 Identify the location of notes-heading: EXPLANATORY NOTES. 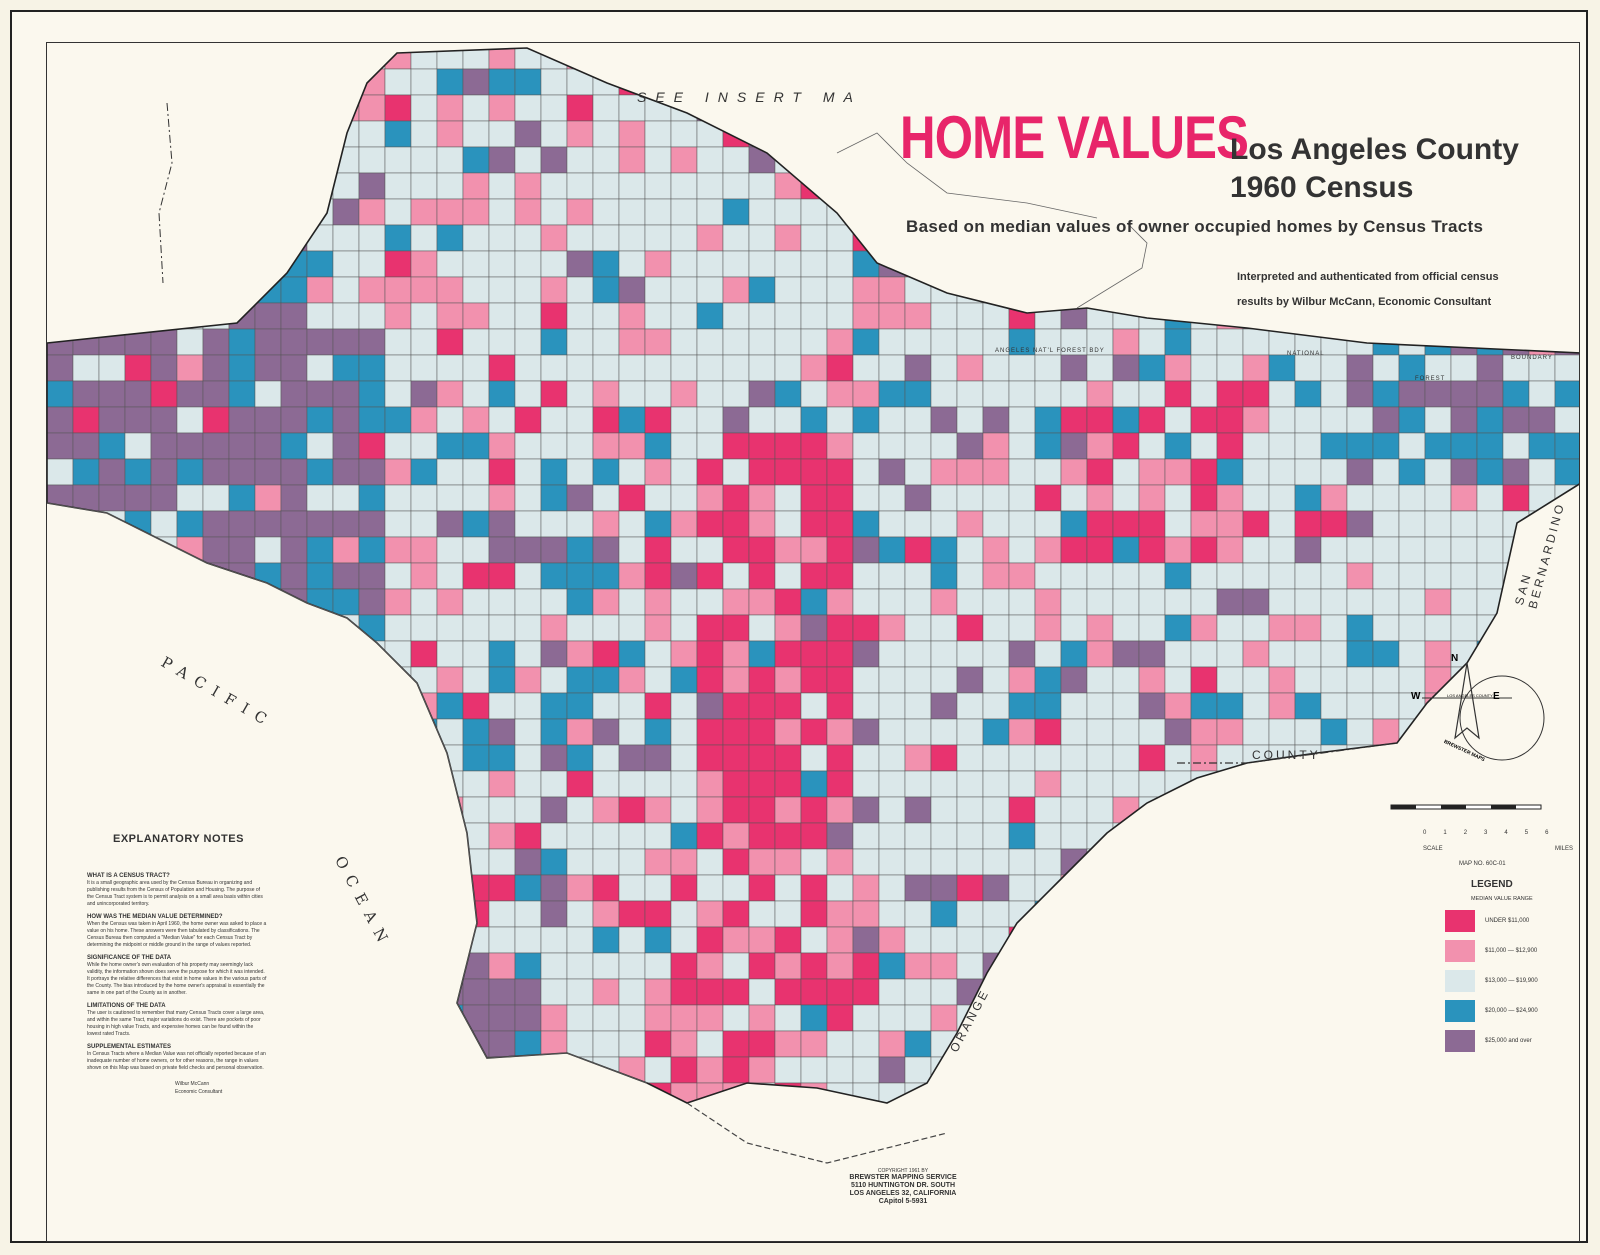
(178, 839).